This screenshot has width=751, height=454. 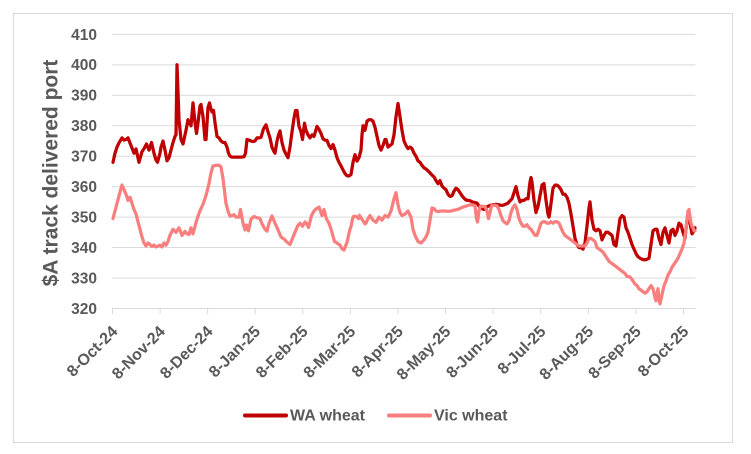 I want to click on svg-text: 390, so click(x=84, y=96).